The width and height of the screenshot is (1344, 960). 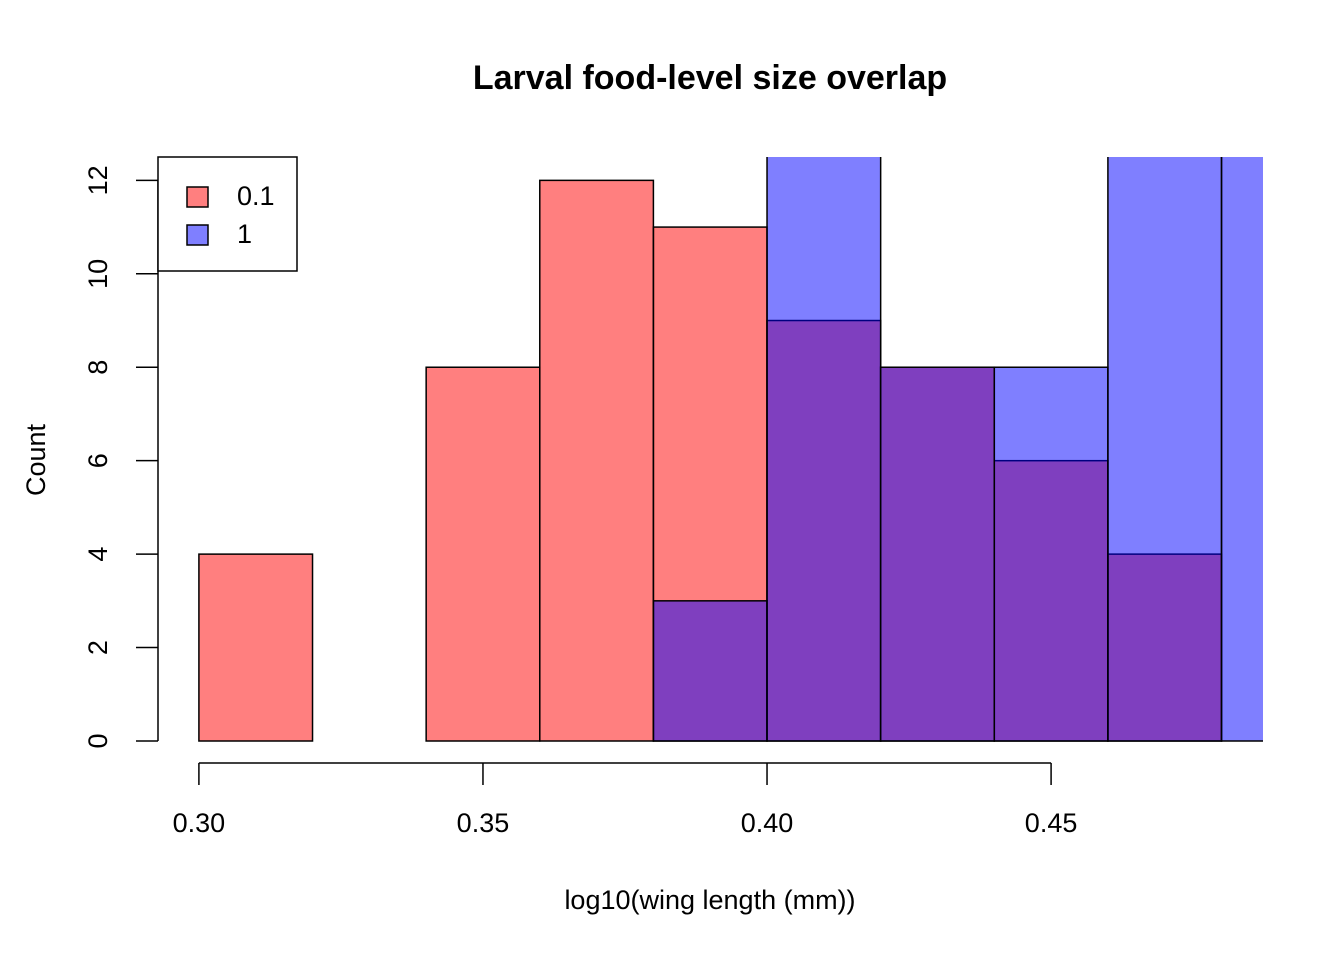 I want to click on y-axis-title: Count, so click(x=36, y=459).